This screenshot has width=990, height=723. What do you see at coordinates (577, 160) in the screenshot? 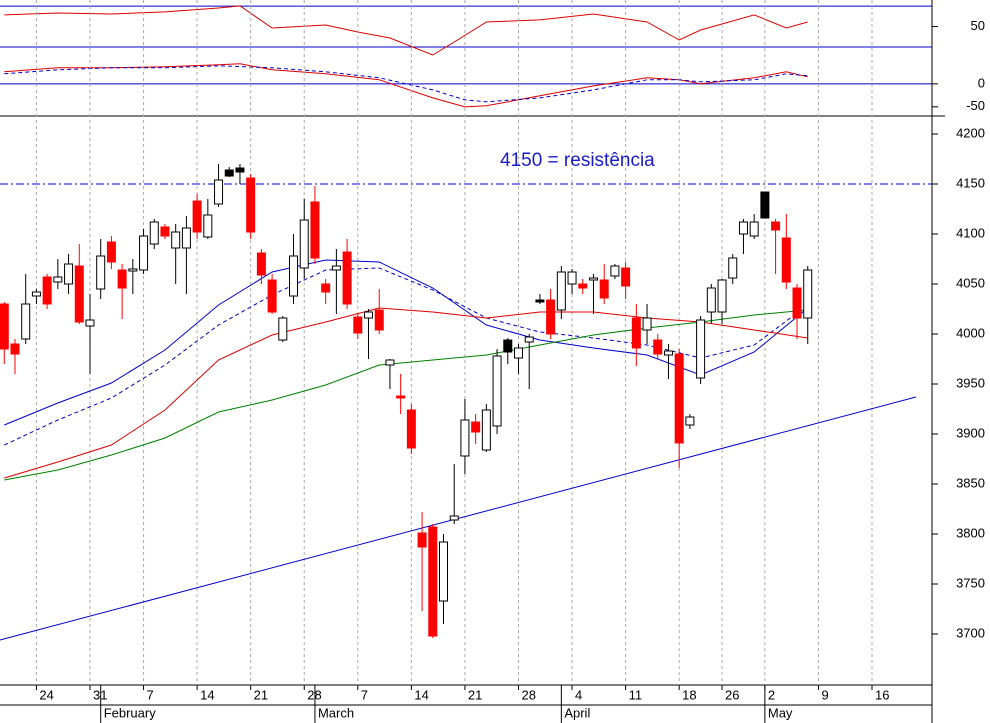
I see `annotation: 4150 = resistência` at bounding box center [577, 160].